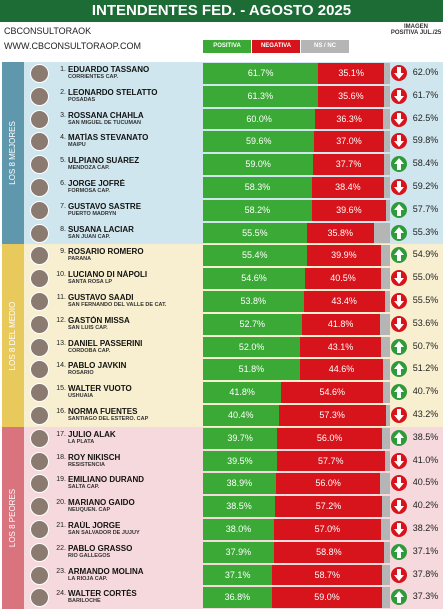  What do you see at coordinates (89, 236) in the screenshot?
I see `city: SAN JUAN CAP.` at bounding box center [89, 236].